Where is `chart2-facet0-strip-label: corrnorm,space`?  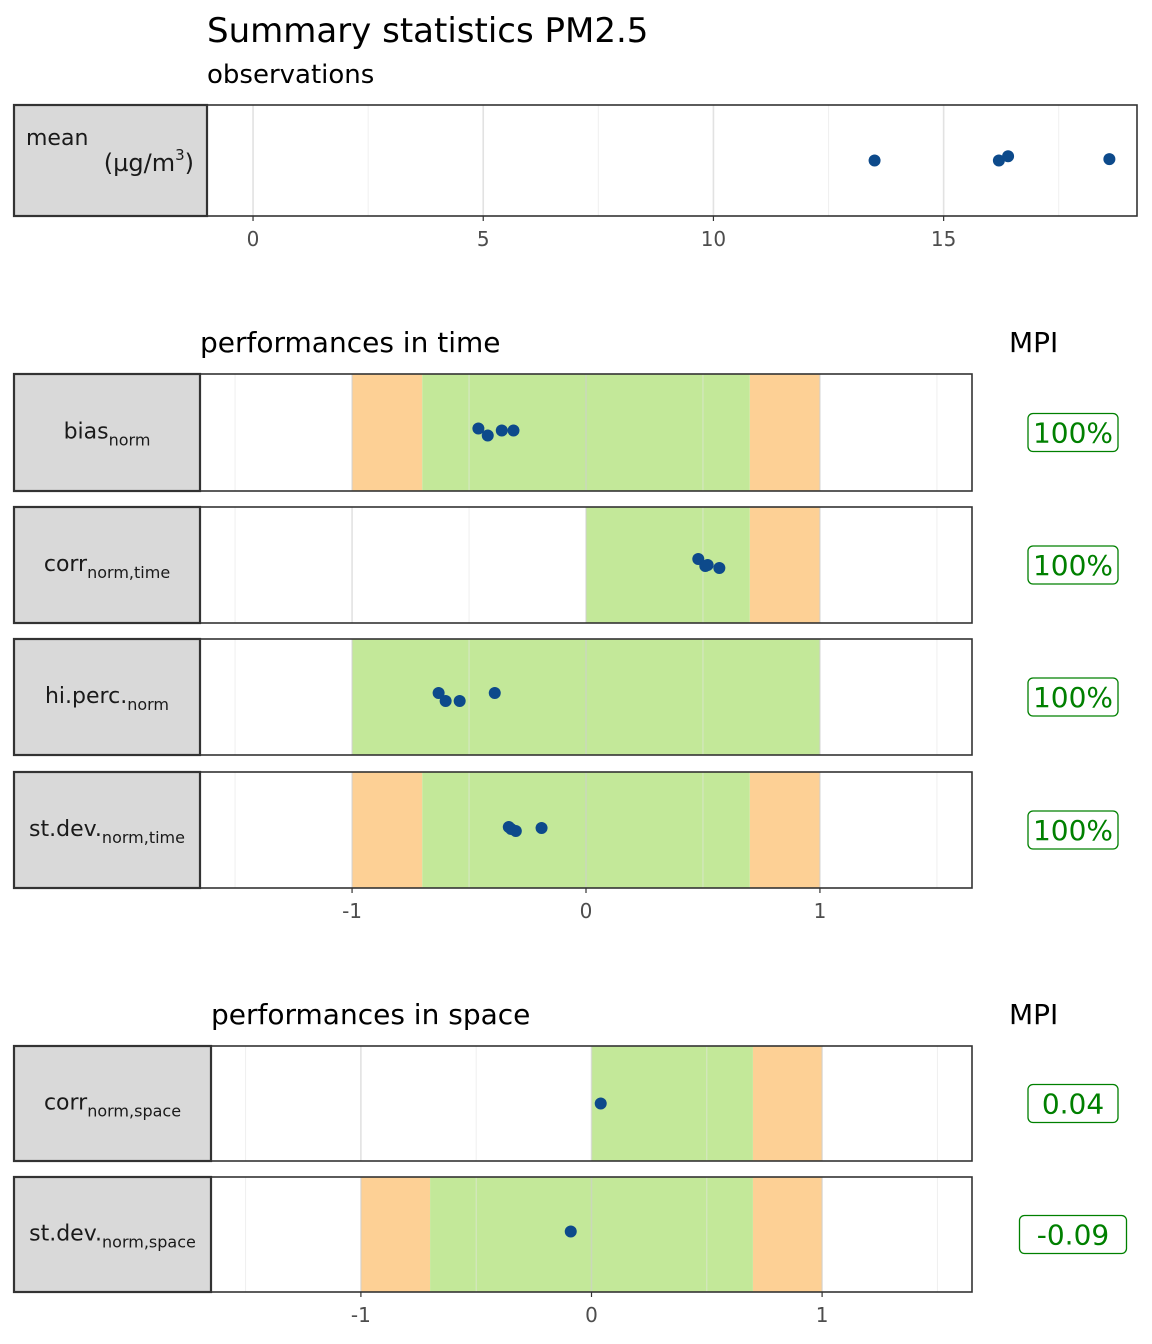
chart2-facet0-strip-label: corrnorm,space is located at coordinates (112, 1106).